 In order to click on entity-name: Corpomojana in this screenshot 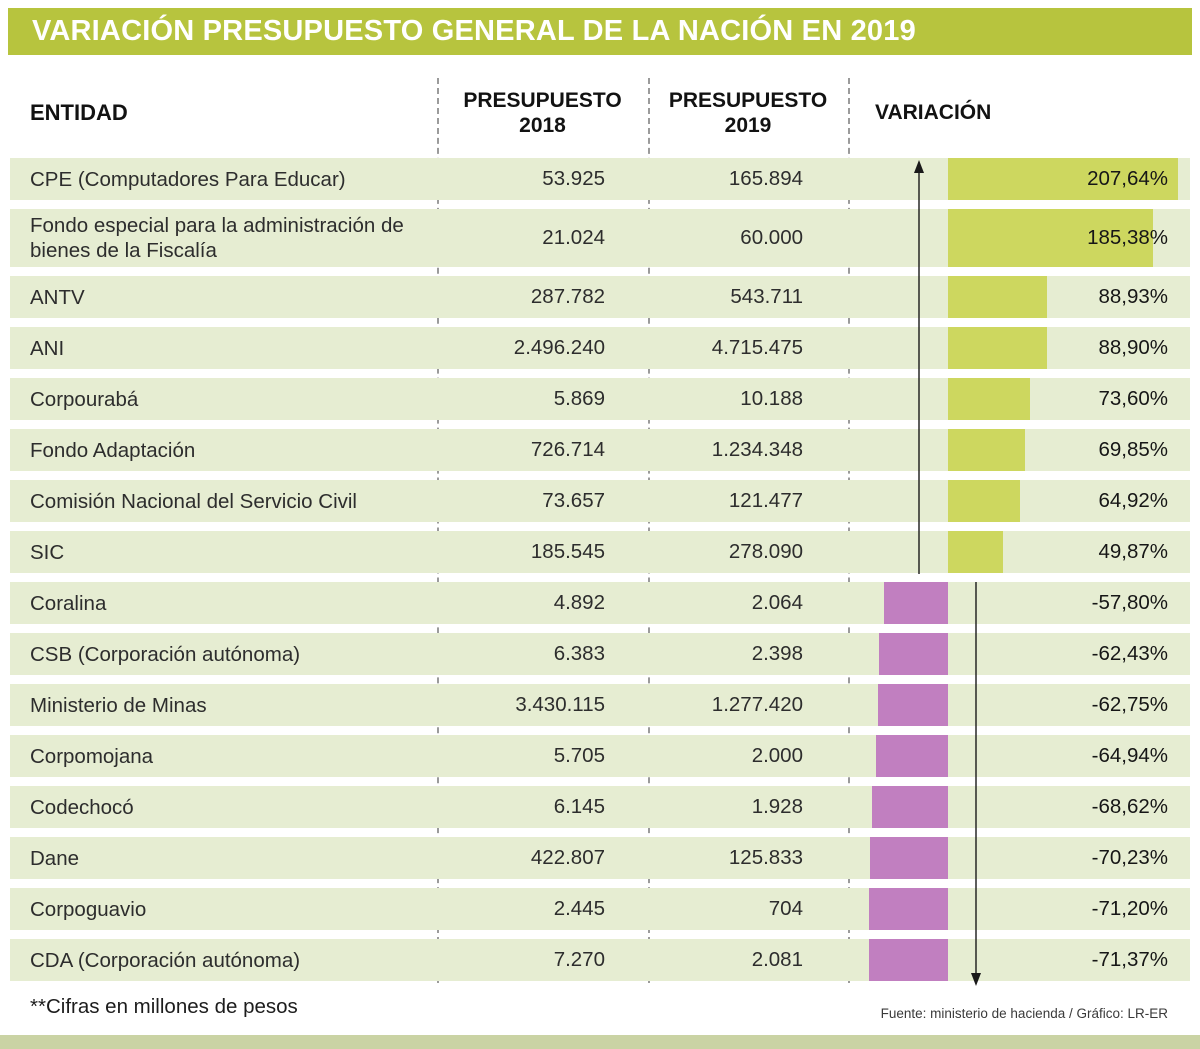, I will do `click(92, 756)`.